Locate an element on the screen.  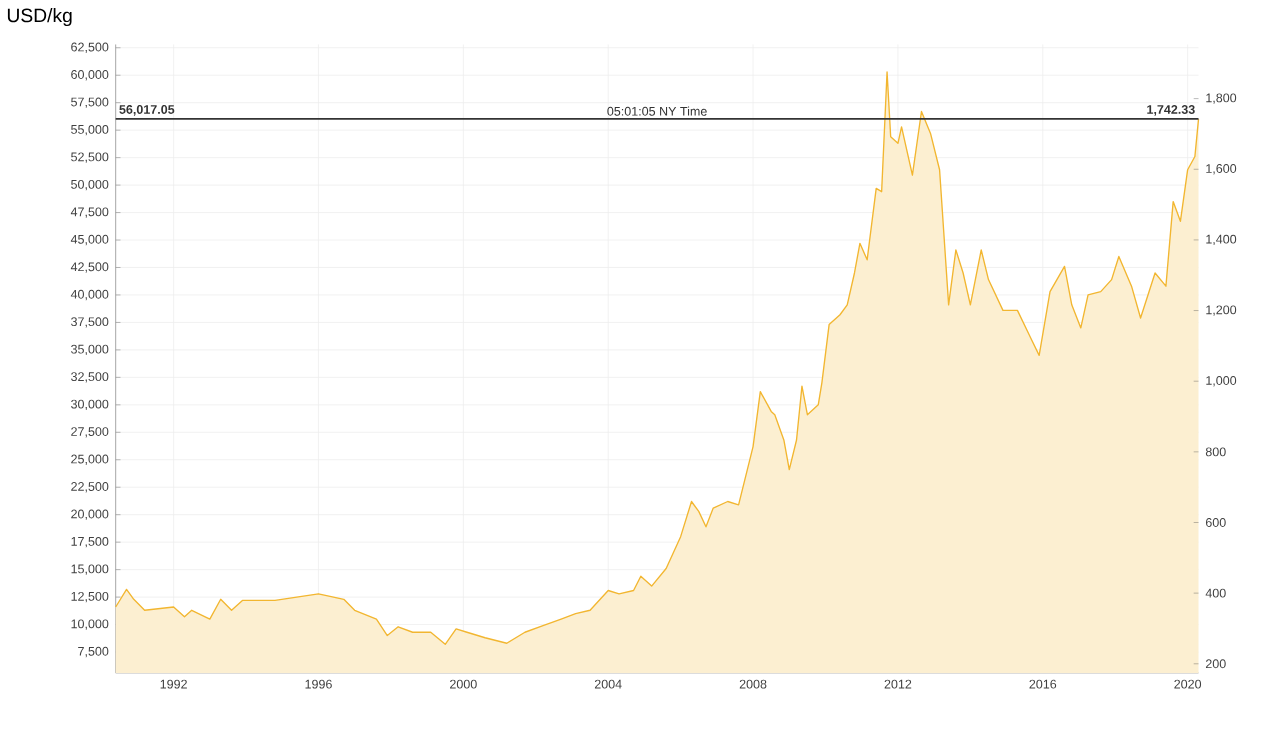
y-axis-title: USD/kg is located at coordinates (39, 16).